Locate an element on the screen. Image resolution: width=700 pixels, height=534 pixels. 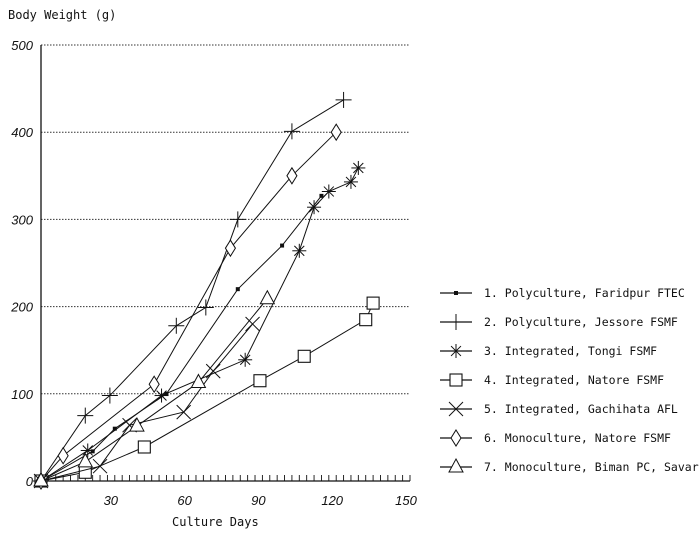
legend-item: 4. Integrated, Natore FSMF is located at coordinates (568, 379).